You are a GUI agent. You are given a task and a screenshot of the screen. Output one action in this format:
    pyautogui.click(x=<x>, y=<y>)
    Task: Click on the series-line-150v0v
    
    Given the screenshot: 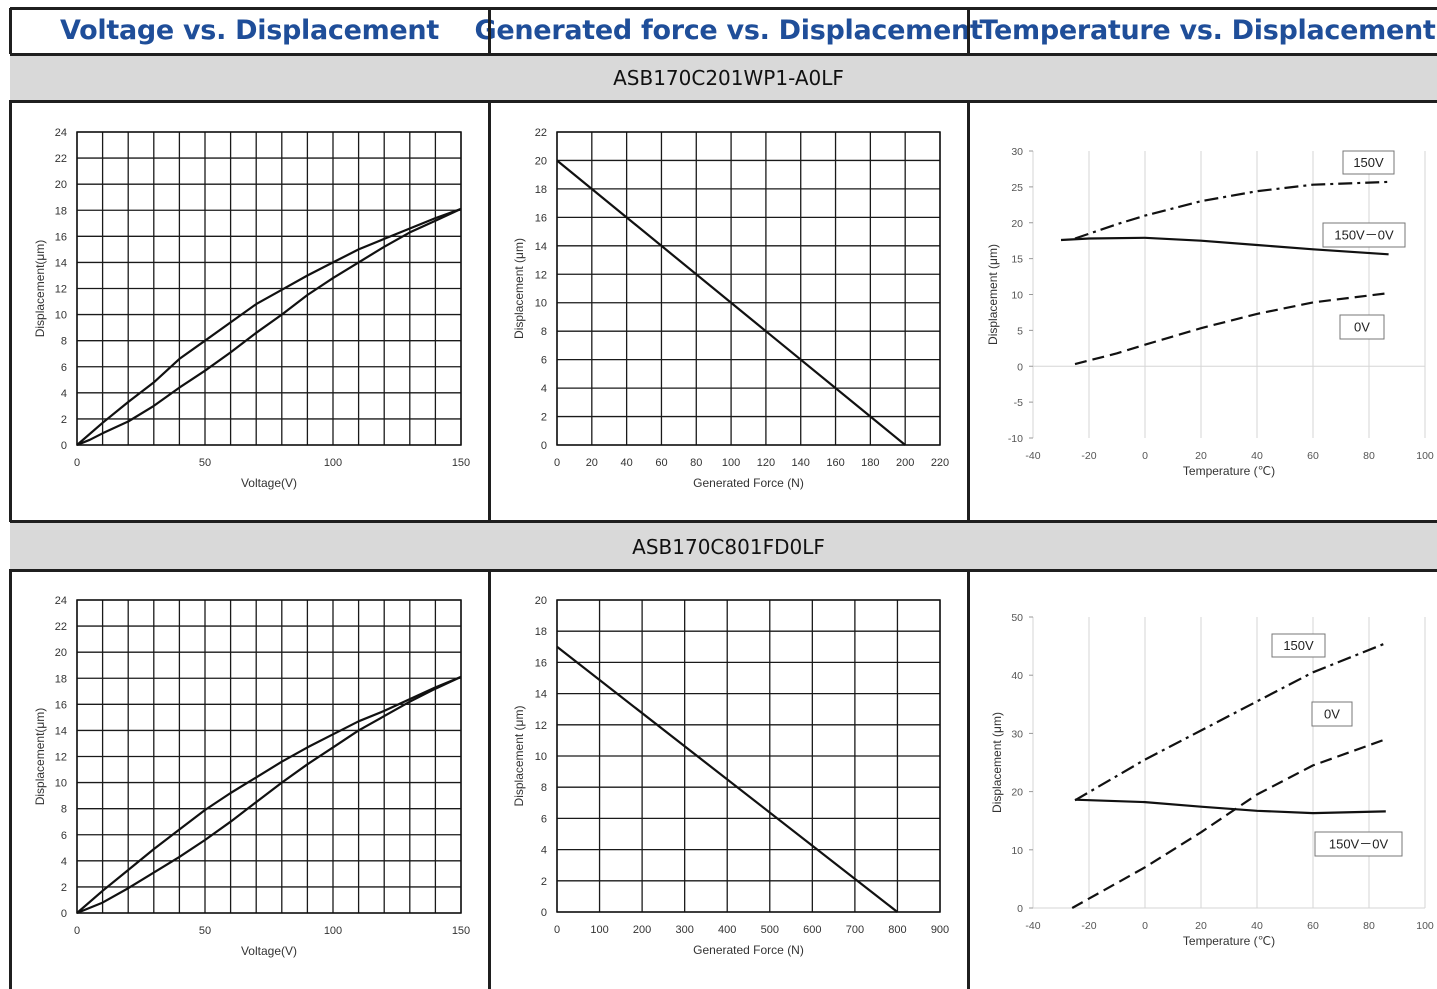 What is the action you would take?
    pyautogui.click(x=1230, y=806)
    